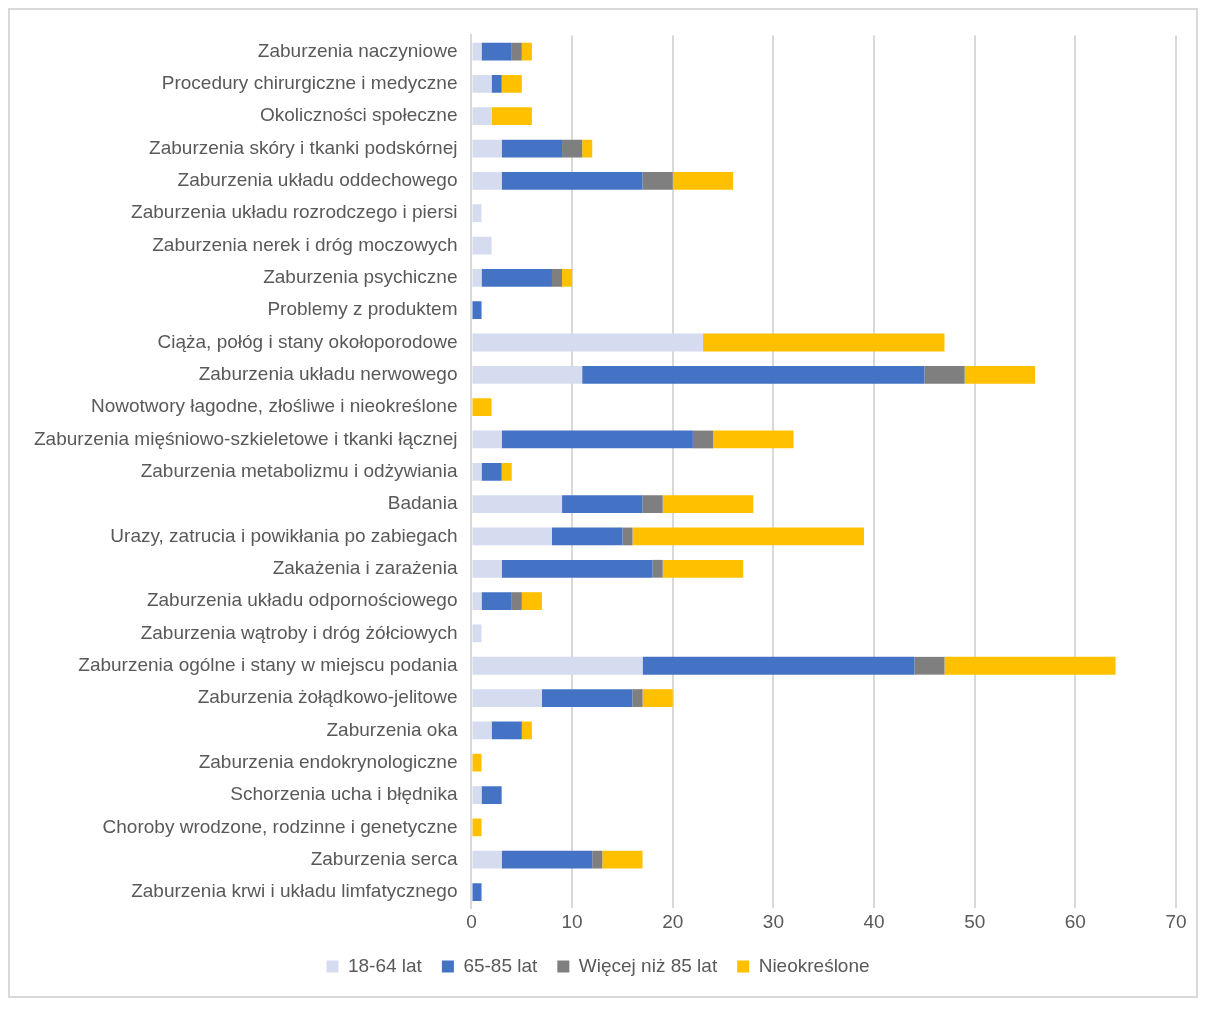 This screenshot has width=1208, height=1010. I want to click on legend-label: 65-85 lat, so click(501, 965).